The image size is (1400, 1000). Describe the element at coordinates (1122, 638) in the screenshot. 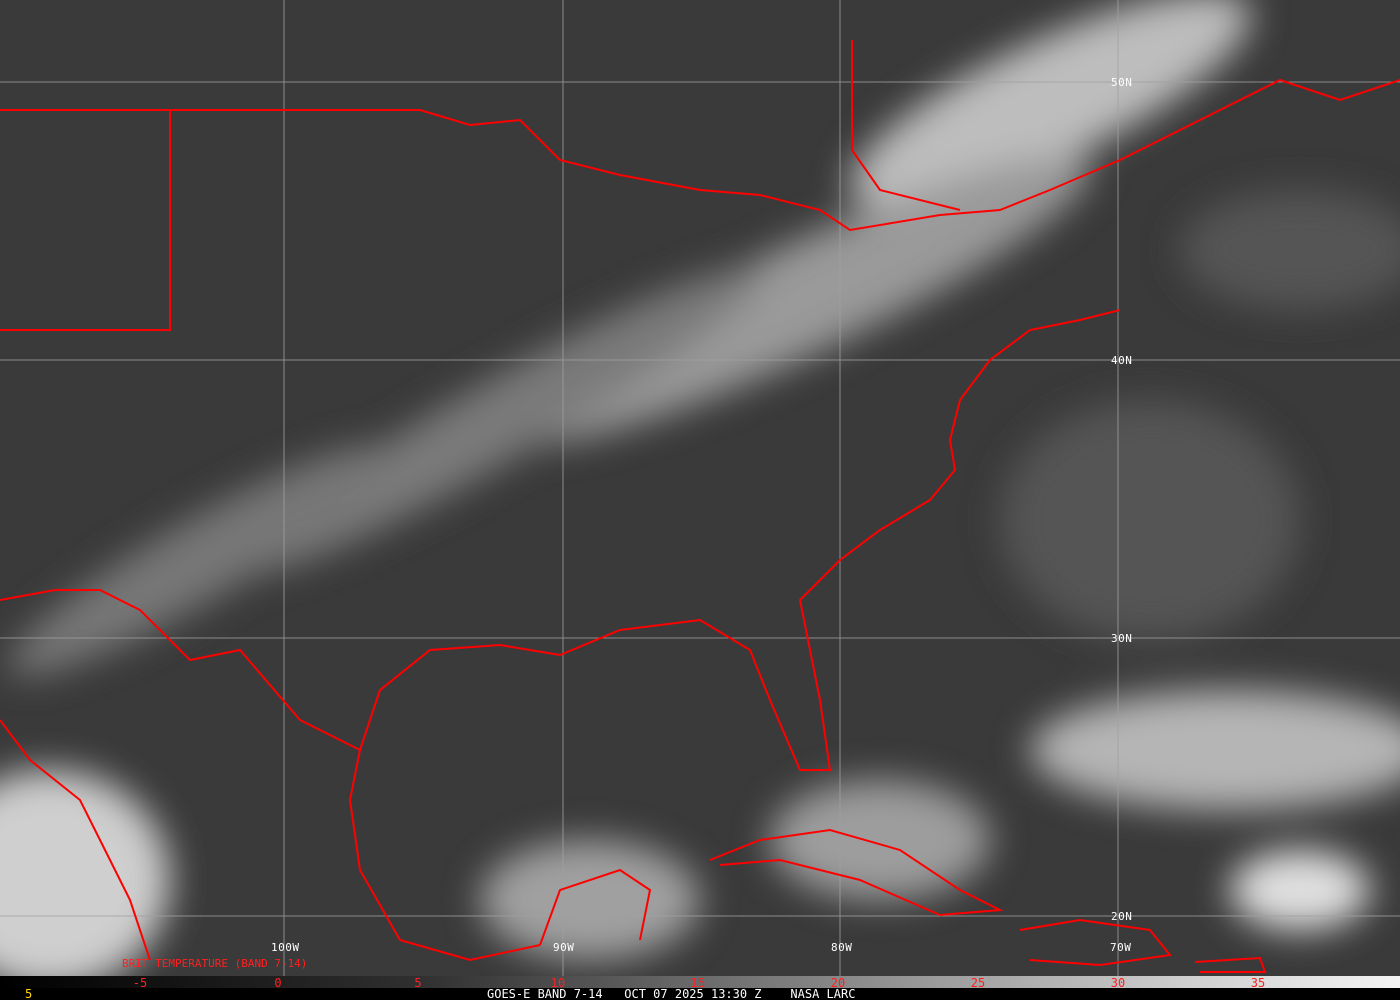

I see `latitude-label: 30N` at that location.